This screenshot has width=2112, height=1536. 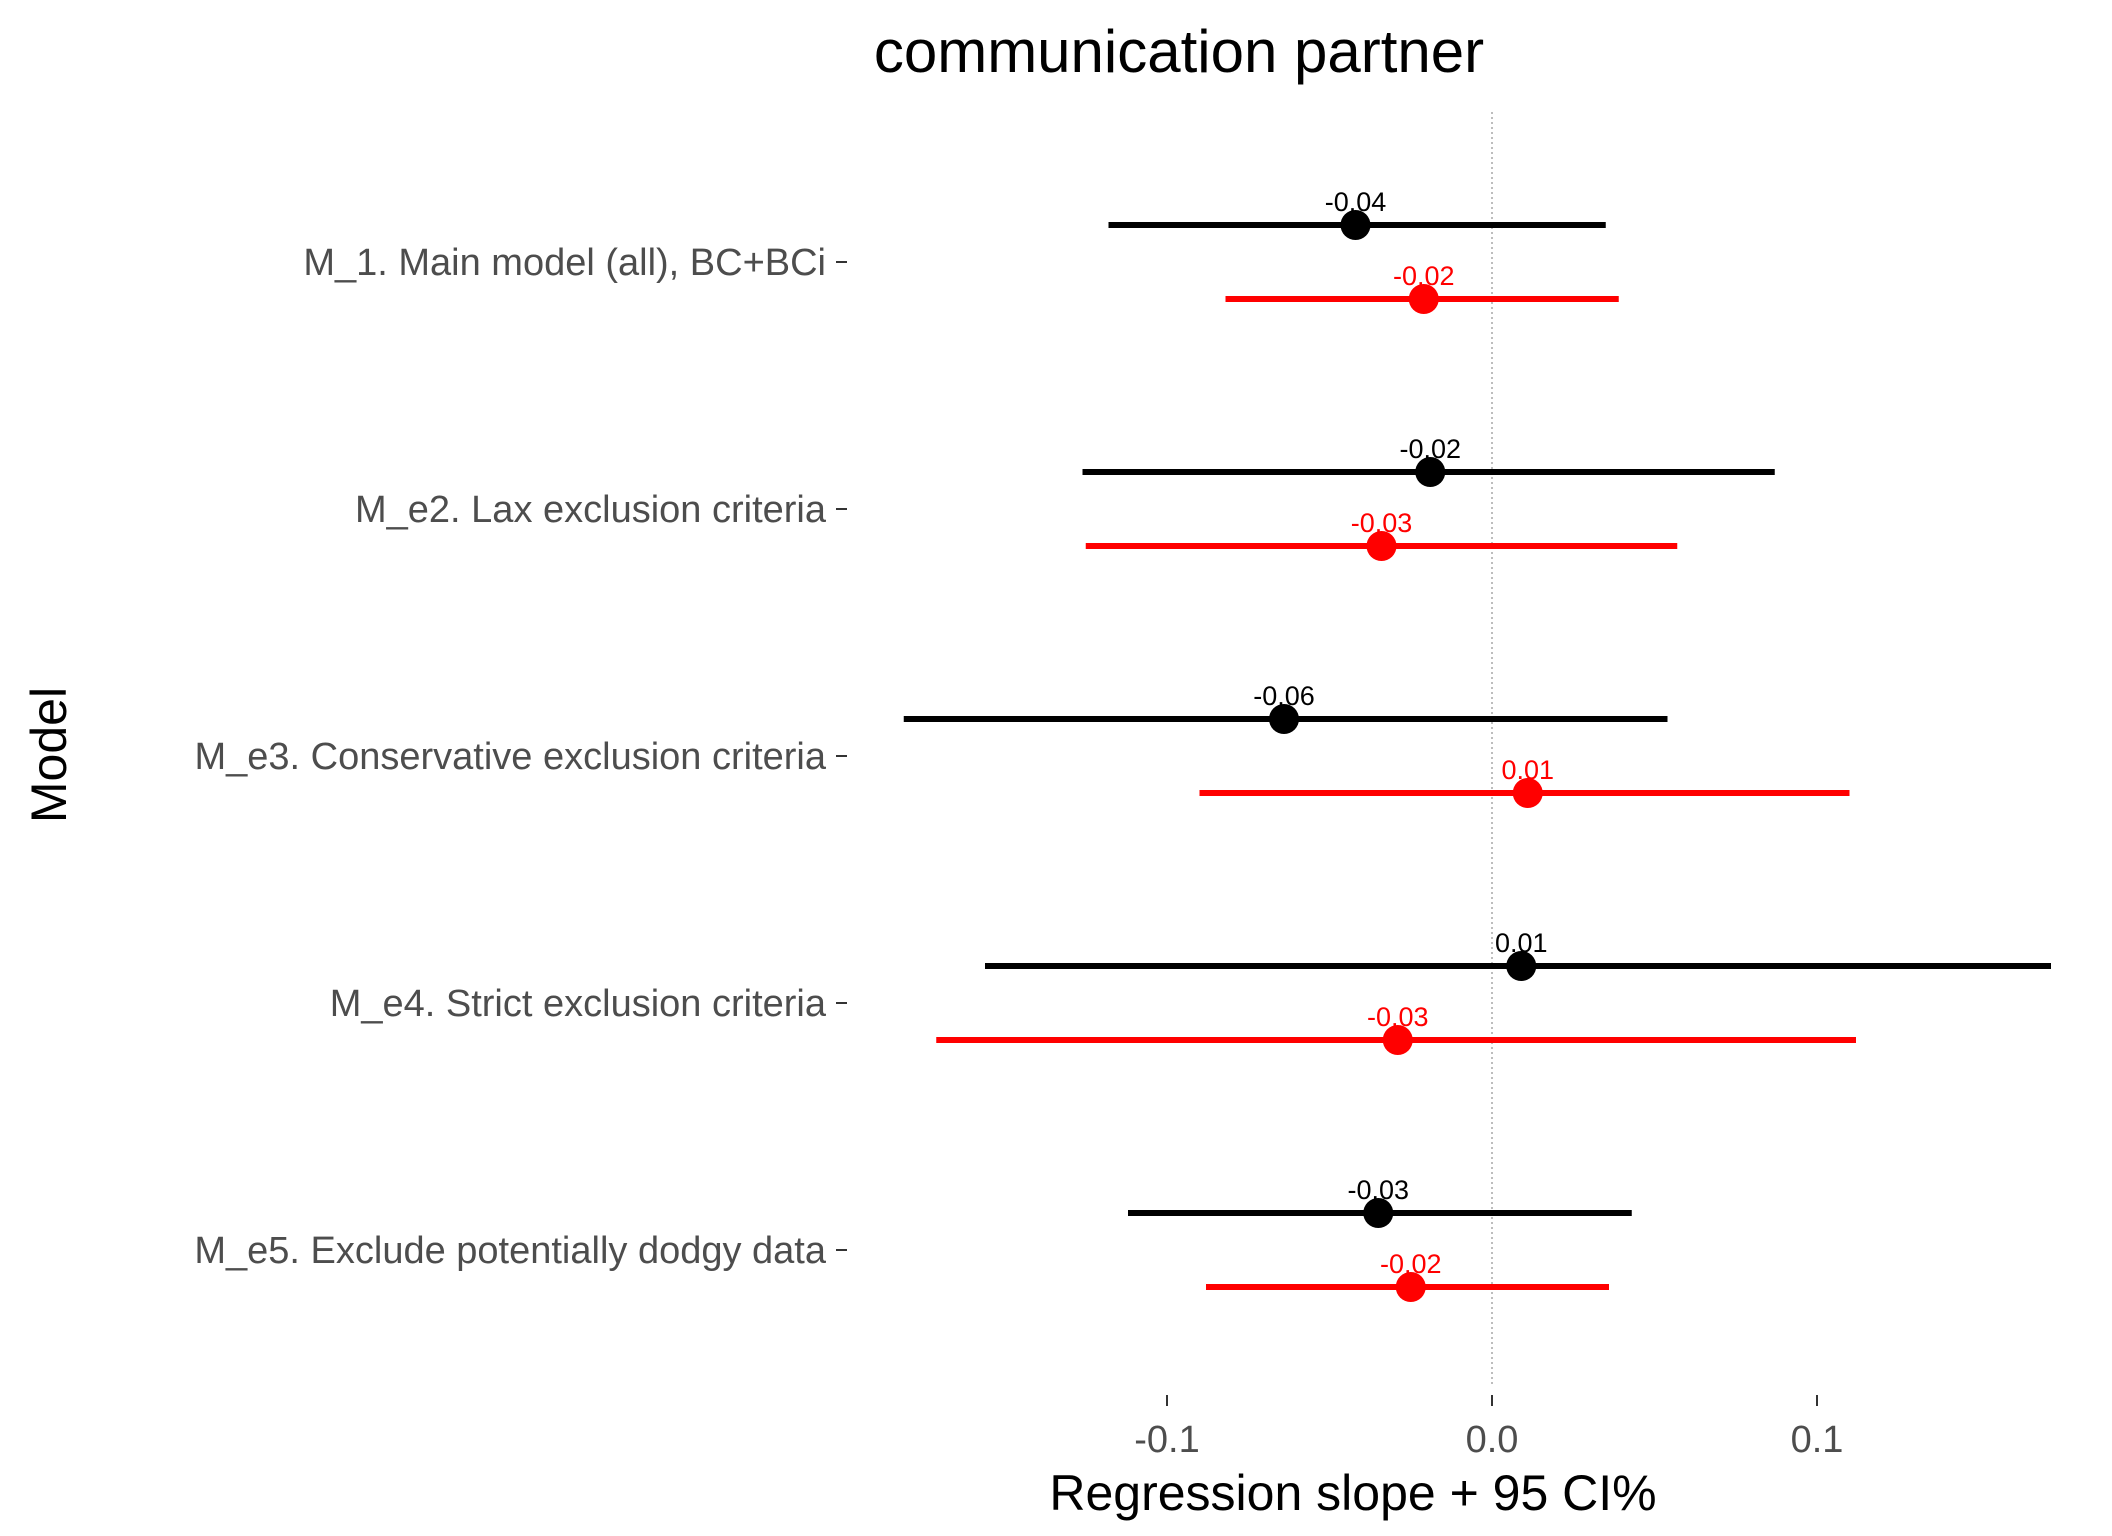 What do you see at coordinates (1179, 51) in the screenshot?
I see `chart-title: communication partner` at bounding box center [1179, 51].